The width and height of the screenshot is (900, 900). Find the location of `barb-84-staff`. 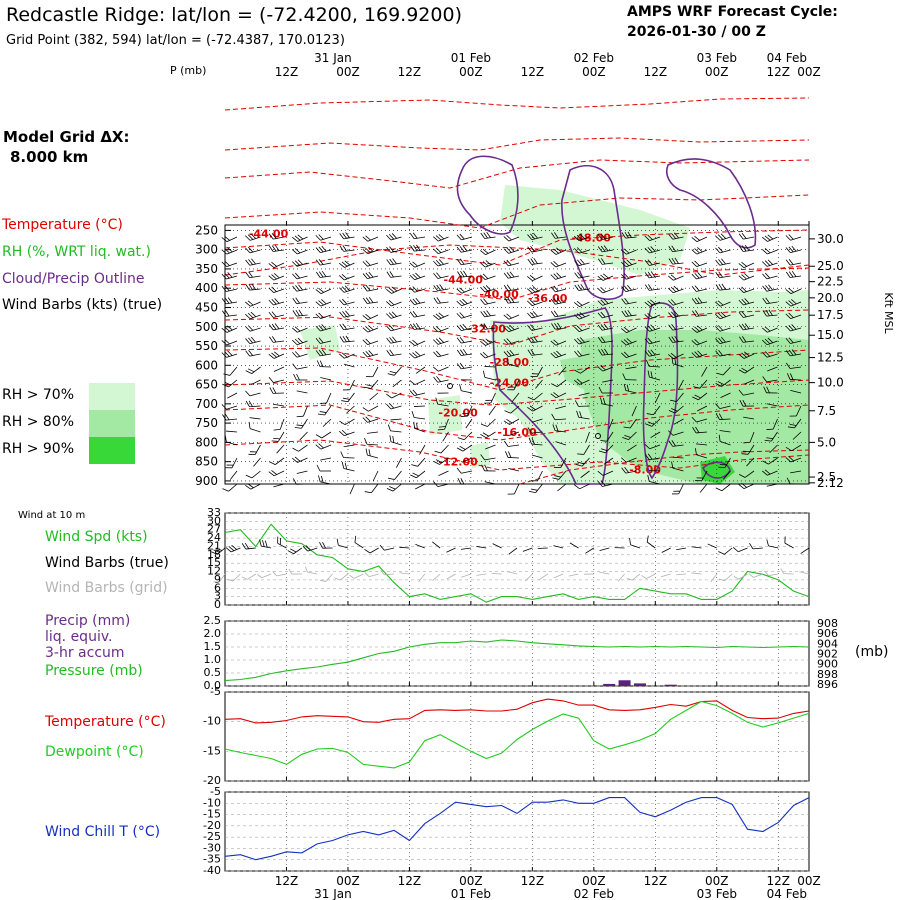

barb-84-staff is located at coordinates (443, 277).